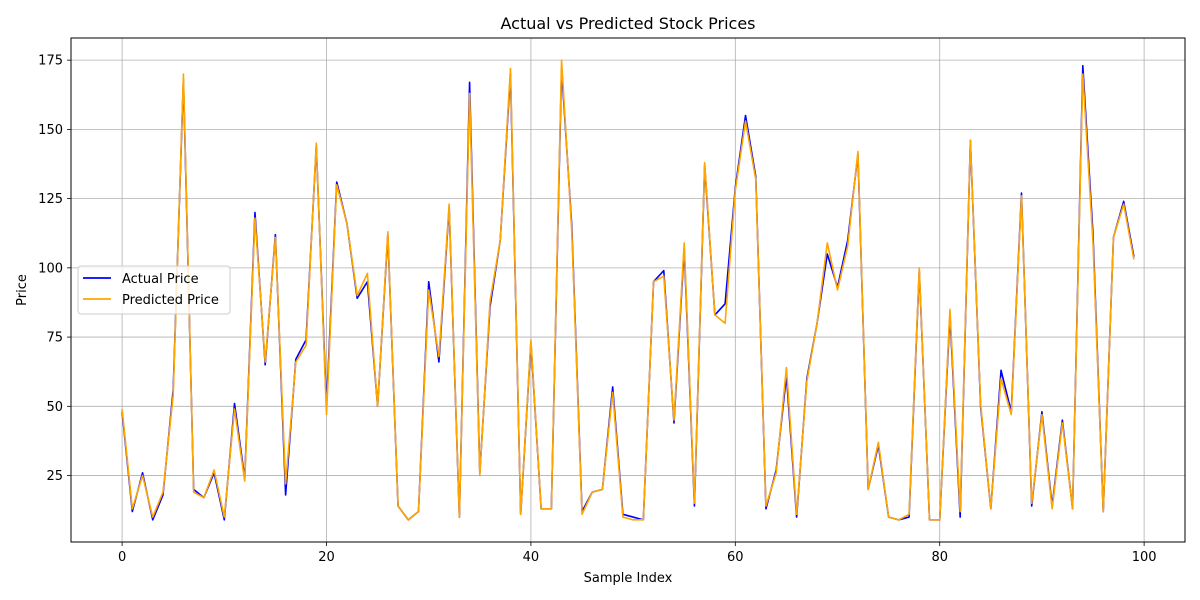 This screenshot has height=600, width=1200. Describe the element at coordinates (50, 130) in the screenshot. I see `y-tick-label: 150` at that location.